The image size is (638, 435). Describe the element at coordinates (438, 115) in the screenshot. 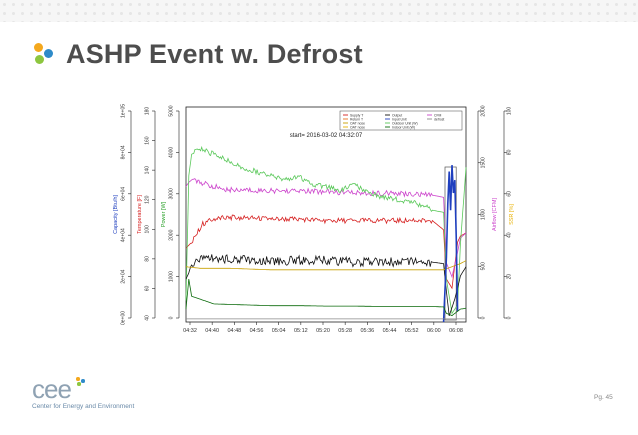

I see `legend-label: CFM` at that location.